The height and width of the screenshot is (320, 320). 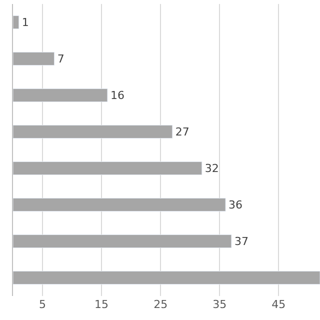 I want to click on data-label: 32, so click(x=211, y=168).